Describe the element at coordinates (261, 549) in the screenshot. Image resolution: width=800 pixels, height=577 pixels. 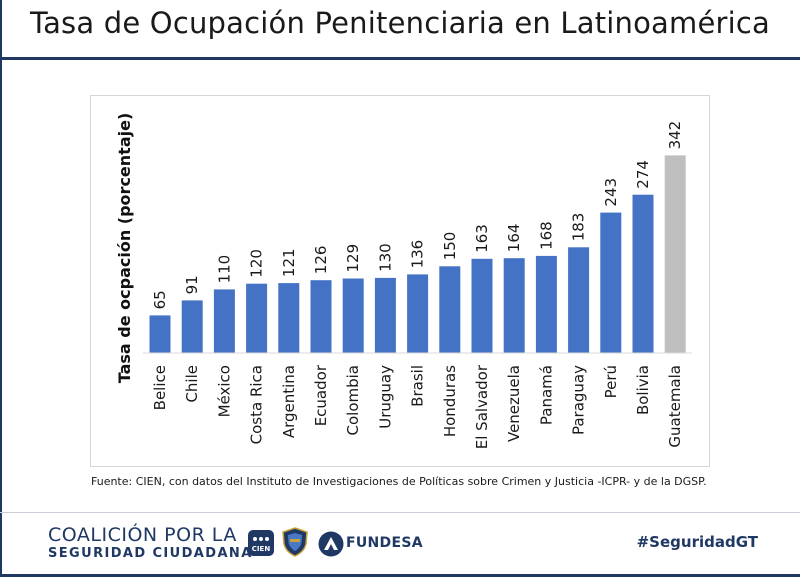
I see `cien-logo-text: CIEN` at that location.